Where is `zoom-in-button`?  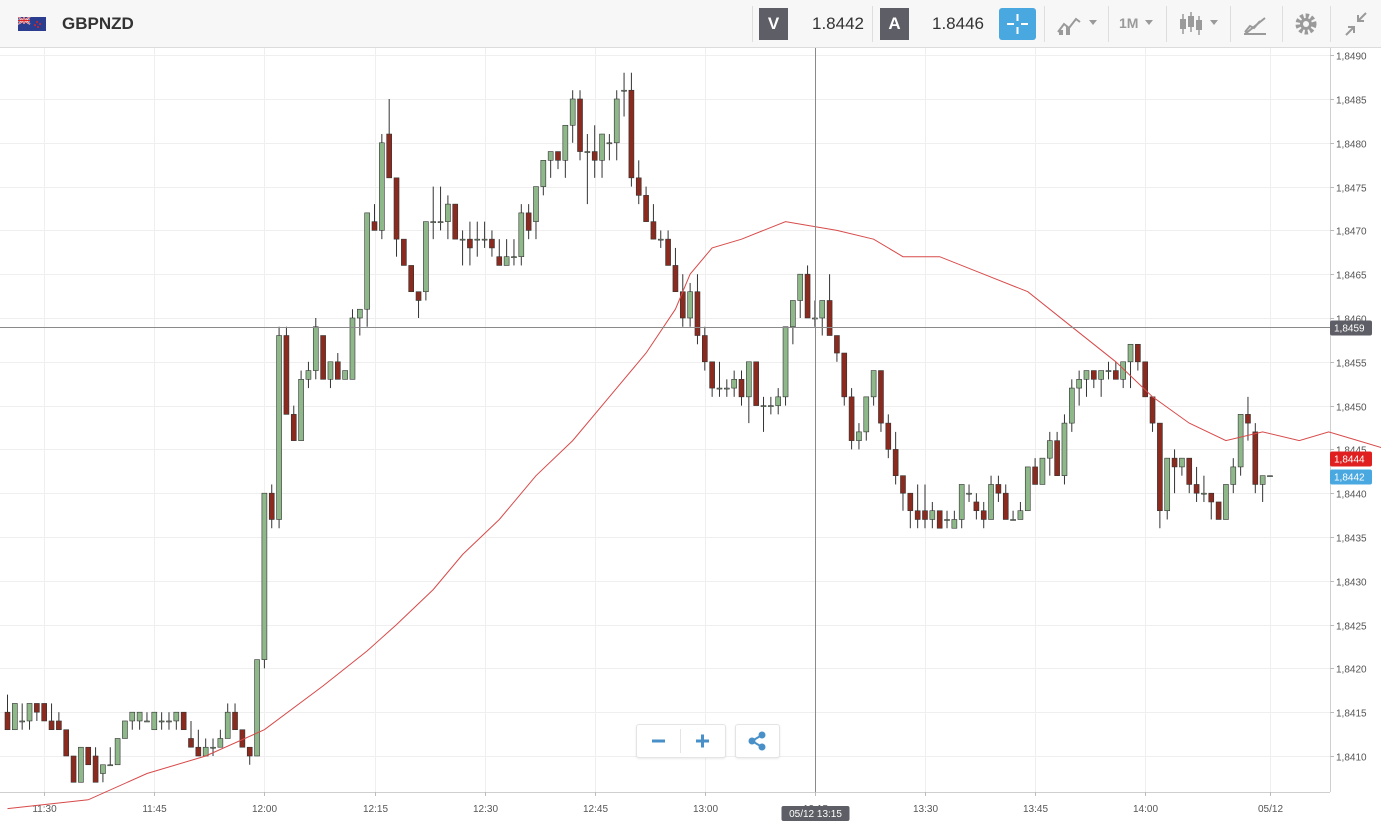
zoom-in-button is located at coordinates (702, 741).